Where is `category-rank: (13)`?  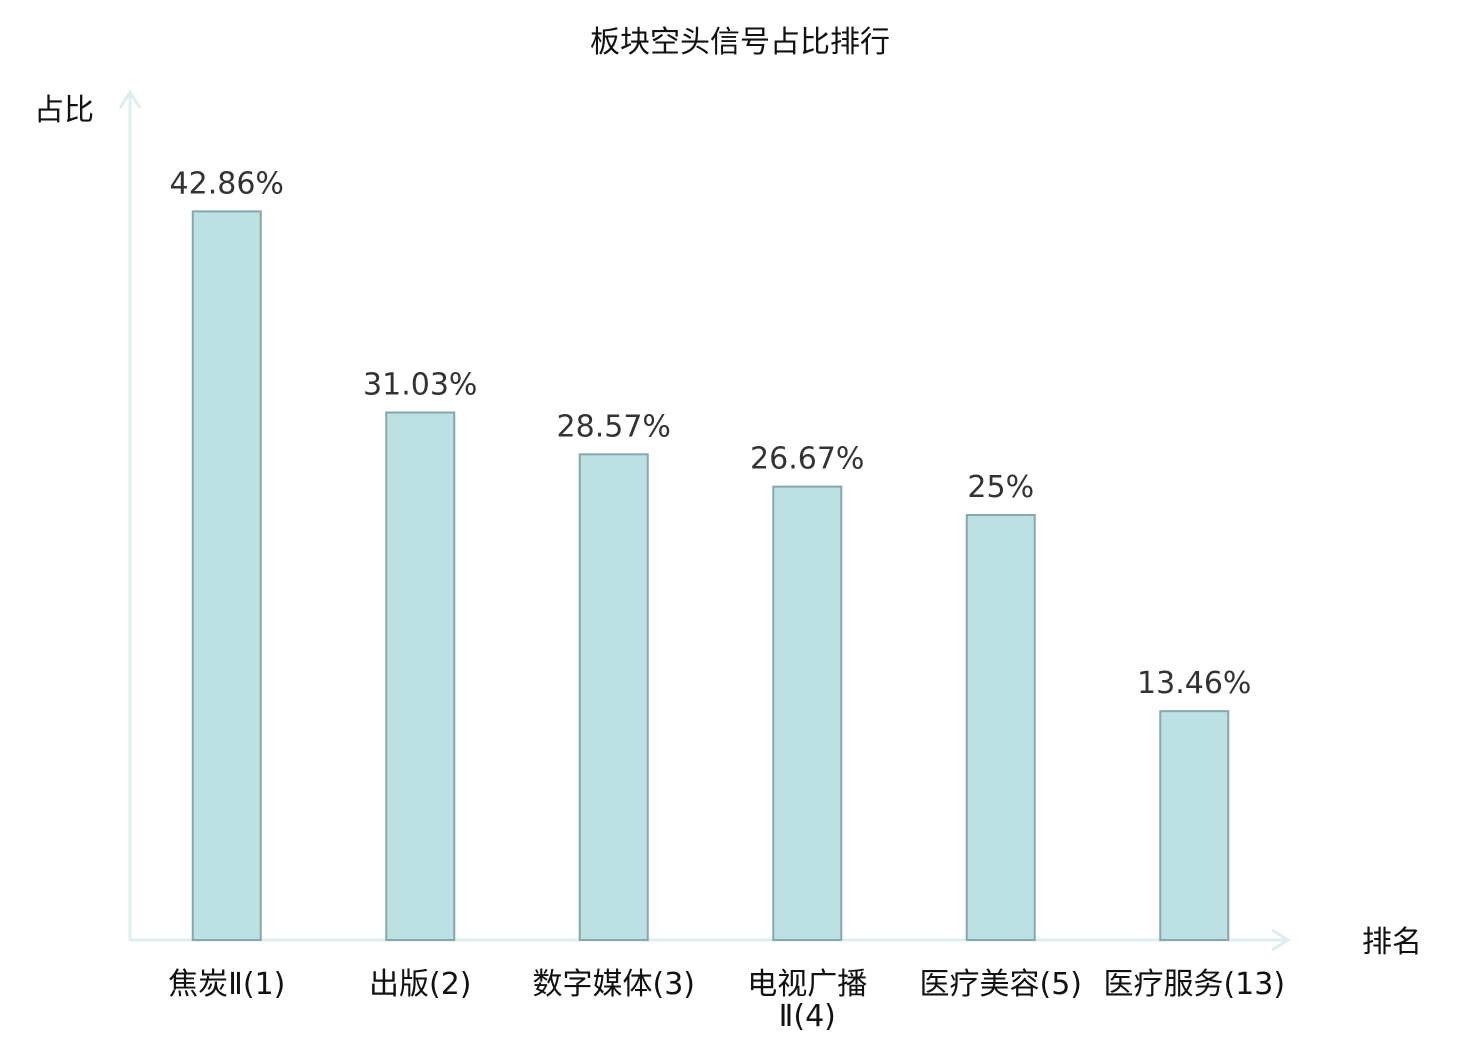
category-rank: (13) is located at coordinates (1254, 984).